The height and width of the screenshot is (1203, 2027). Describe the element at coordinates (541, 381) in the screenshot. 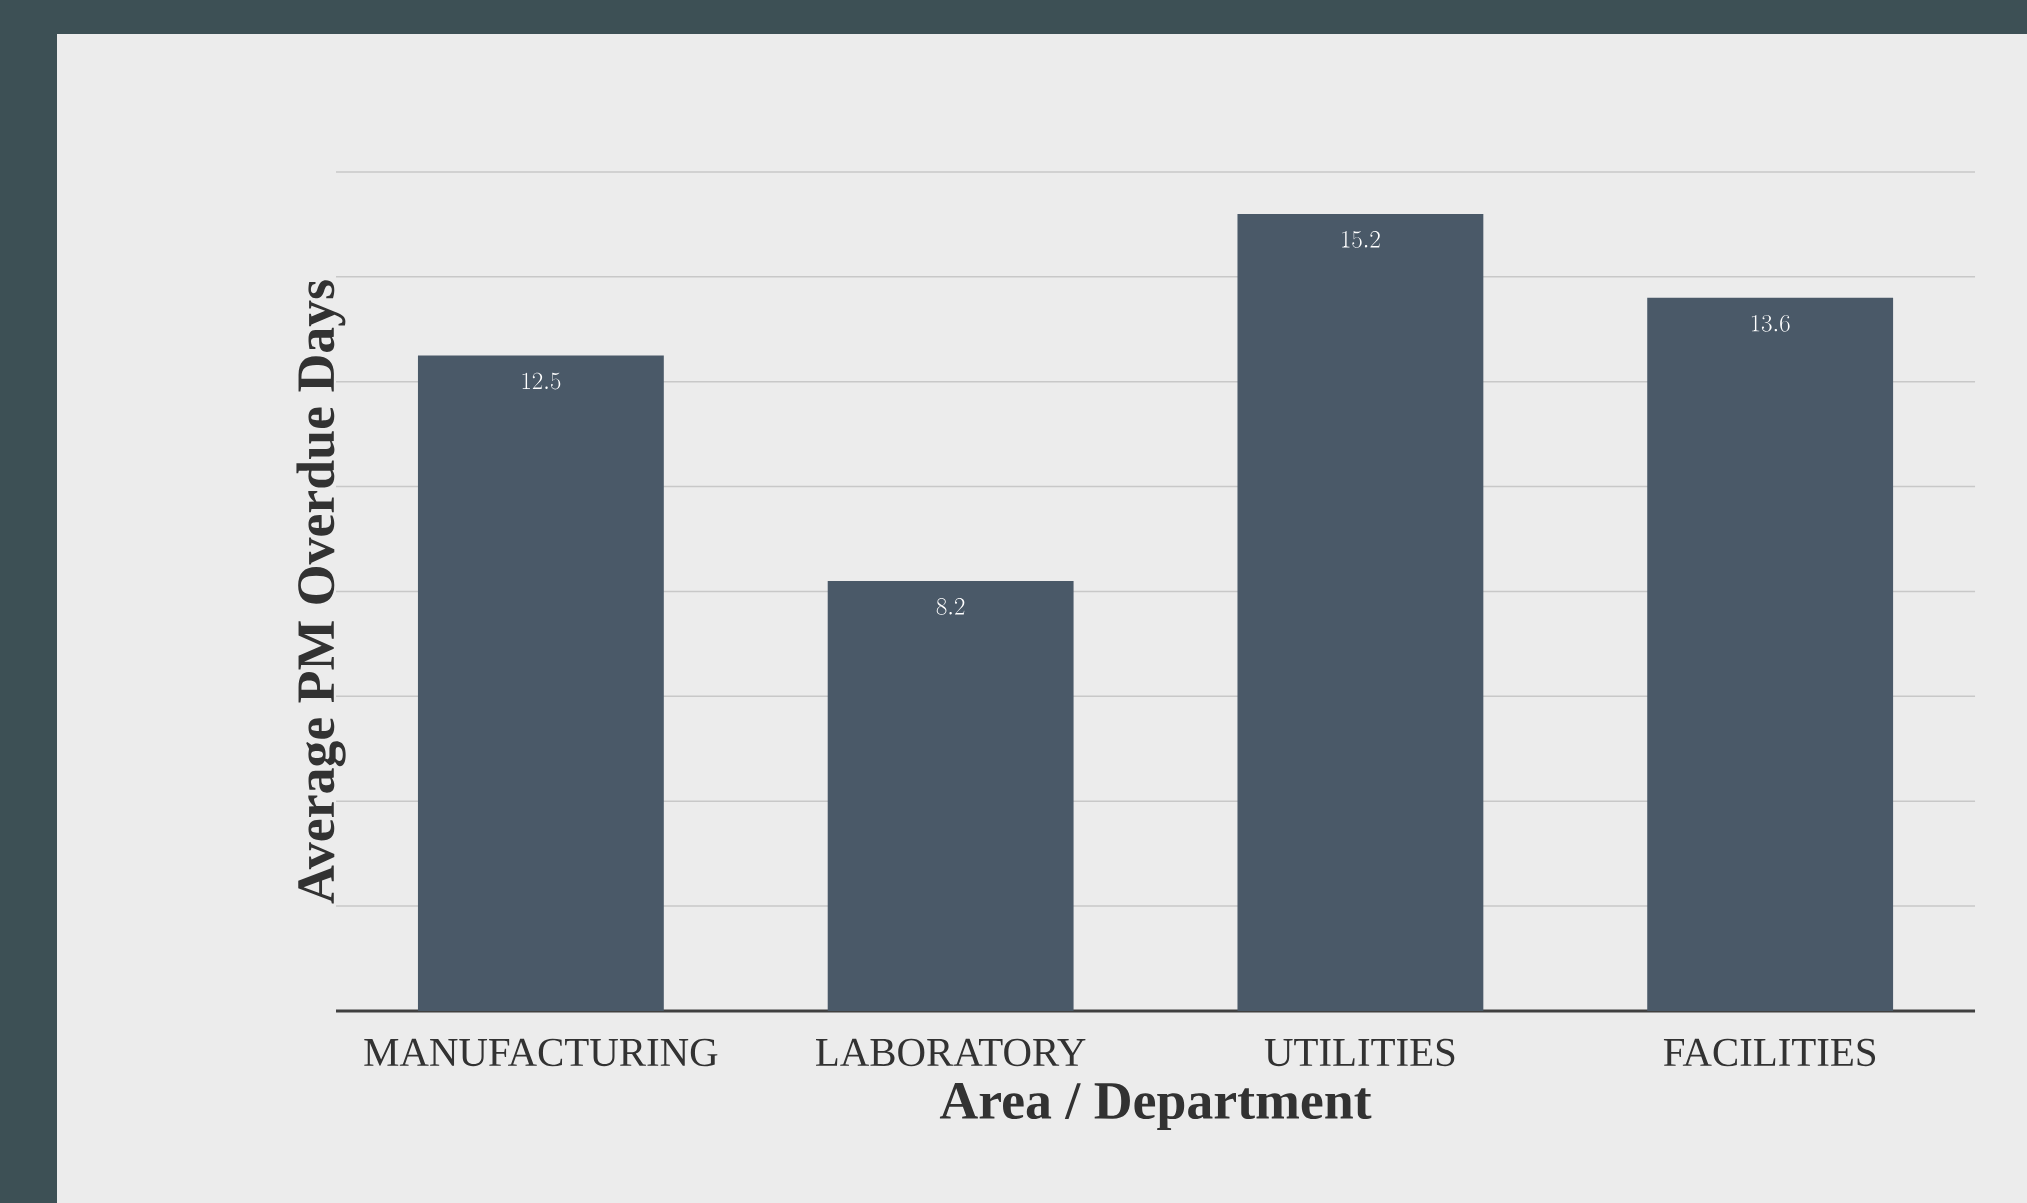

I see `data-label: 12.5` at that location.